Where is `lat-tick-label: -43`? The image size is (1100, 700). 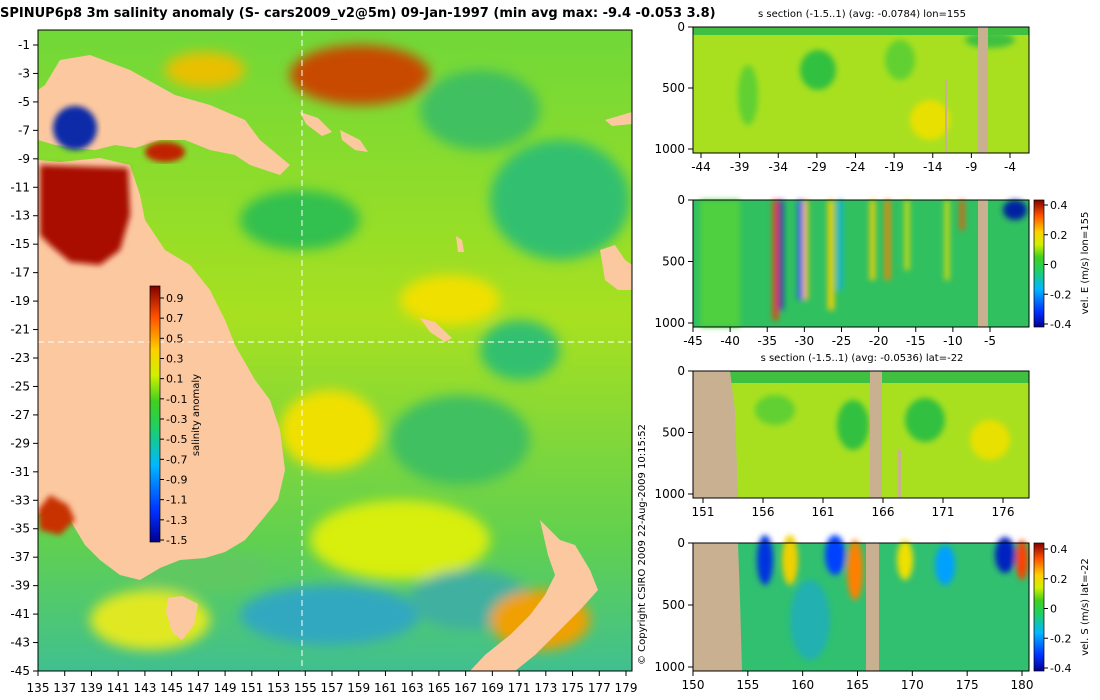
lat-tick-label: -43 is located at coordinates (20, 643).